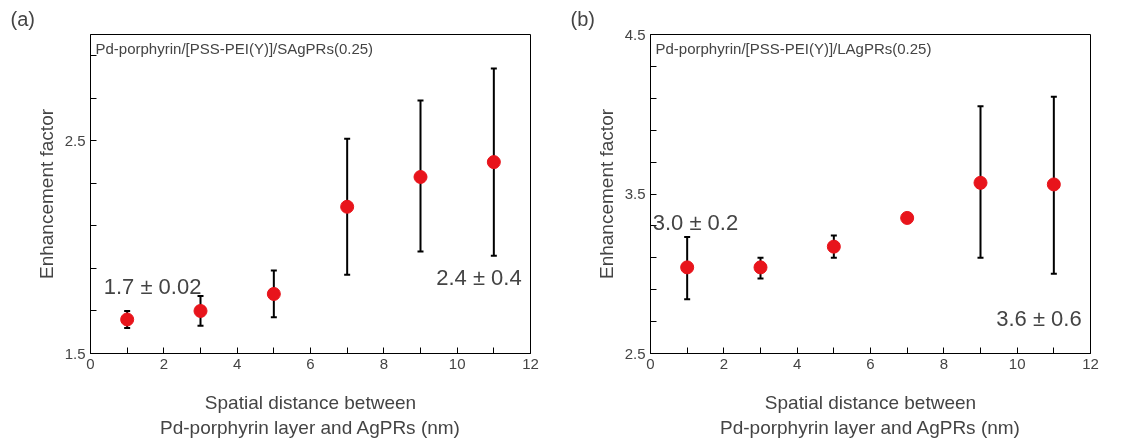  What do you see at coordinates (234, 48) in the screenshot?
I see `annotation: Pd-porphyrin/[PSS-PEI(Y)]/SAgPRs(0.25)` at bounding box center [234, 48].